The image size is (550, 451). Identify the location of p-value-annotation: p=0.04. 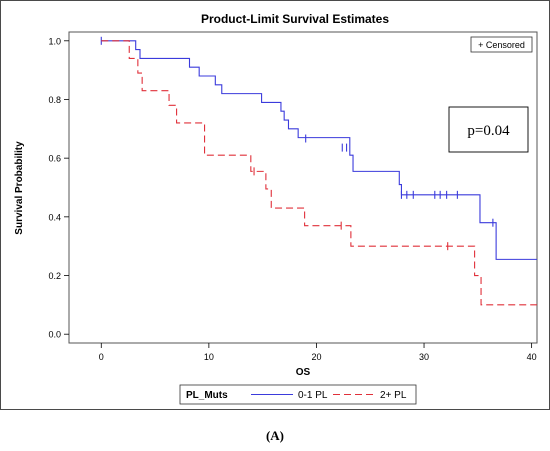
(488, 129).